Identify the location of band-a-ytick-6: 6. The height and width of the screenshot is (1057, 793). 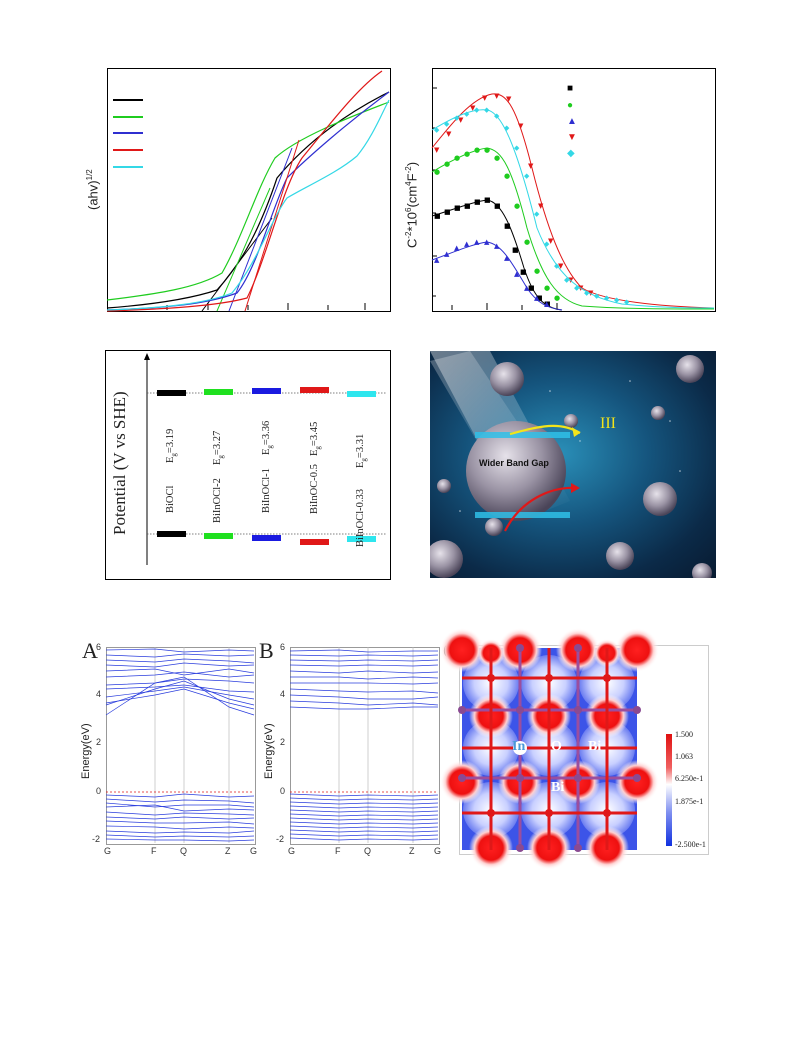
(99, 647).